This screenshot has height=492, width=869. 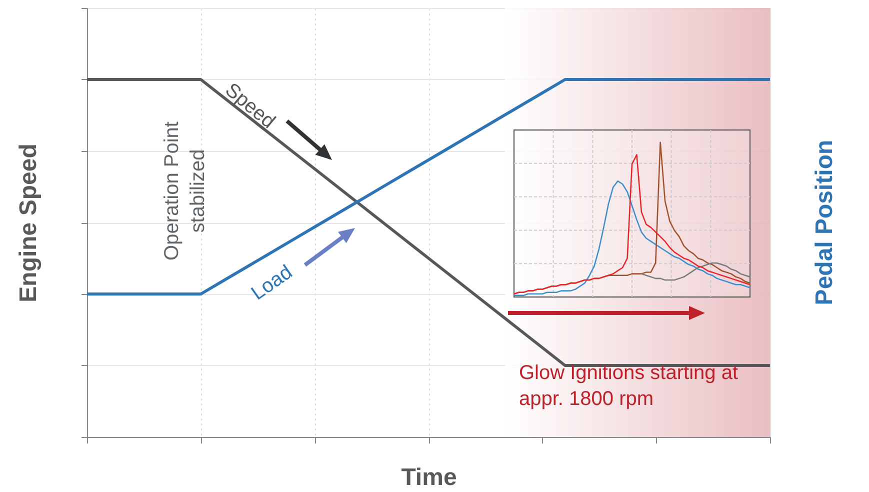 What do you see at coordinates (429, 477) in the screenshot?
I see `x-axis-title: Time` at bounding box center [429, 477].